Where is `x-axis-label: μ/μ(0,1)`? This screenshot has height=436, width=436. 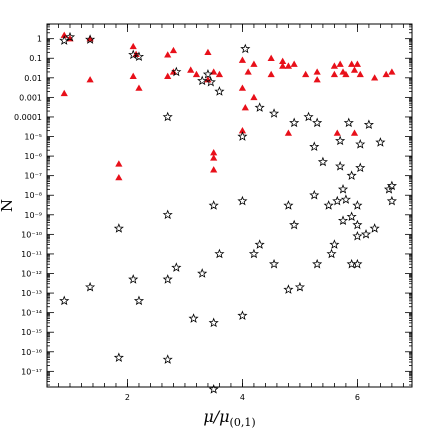 x-axis-label: μ/μ(0,1) is located at coordinates (229, 418).